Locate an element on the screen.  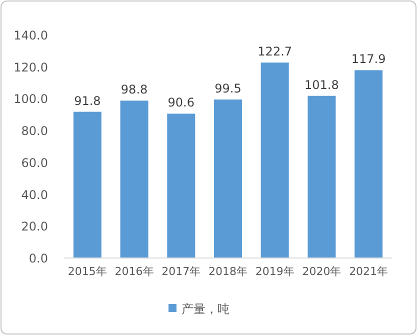
y-tick-label: 120.0 is located at coordinates (31, 67).